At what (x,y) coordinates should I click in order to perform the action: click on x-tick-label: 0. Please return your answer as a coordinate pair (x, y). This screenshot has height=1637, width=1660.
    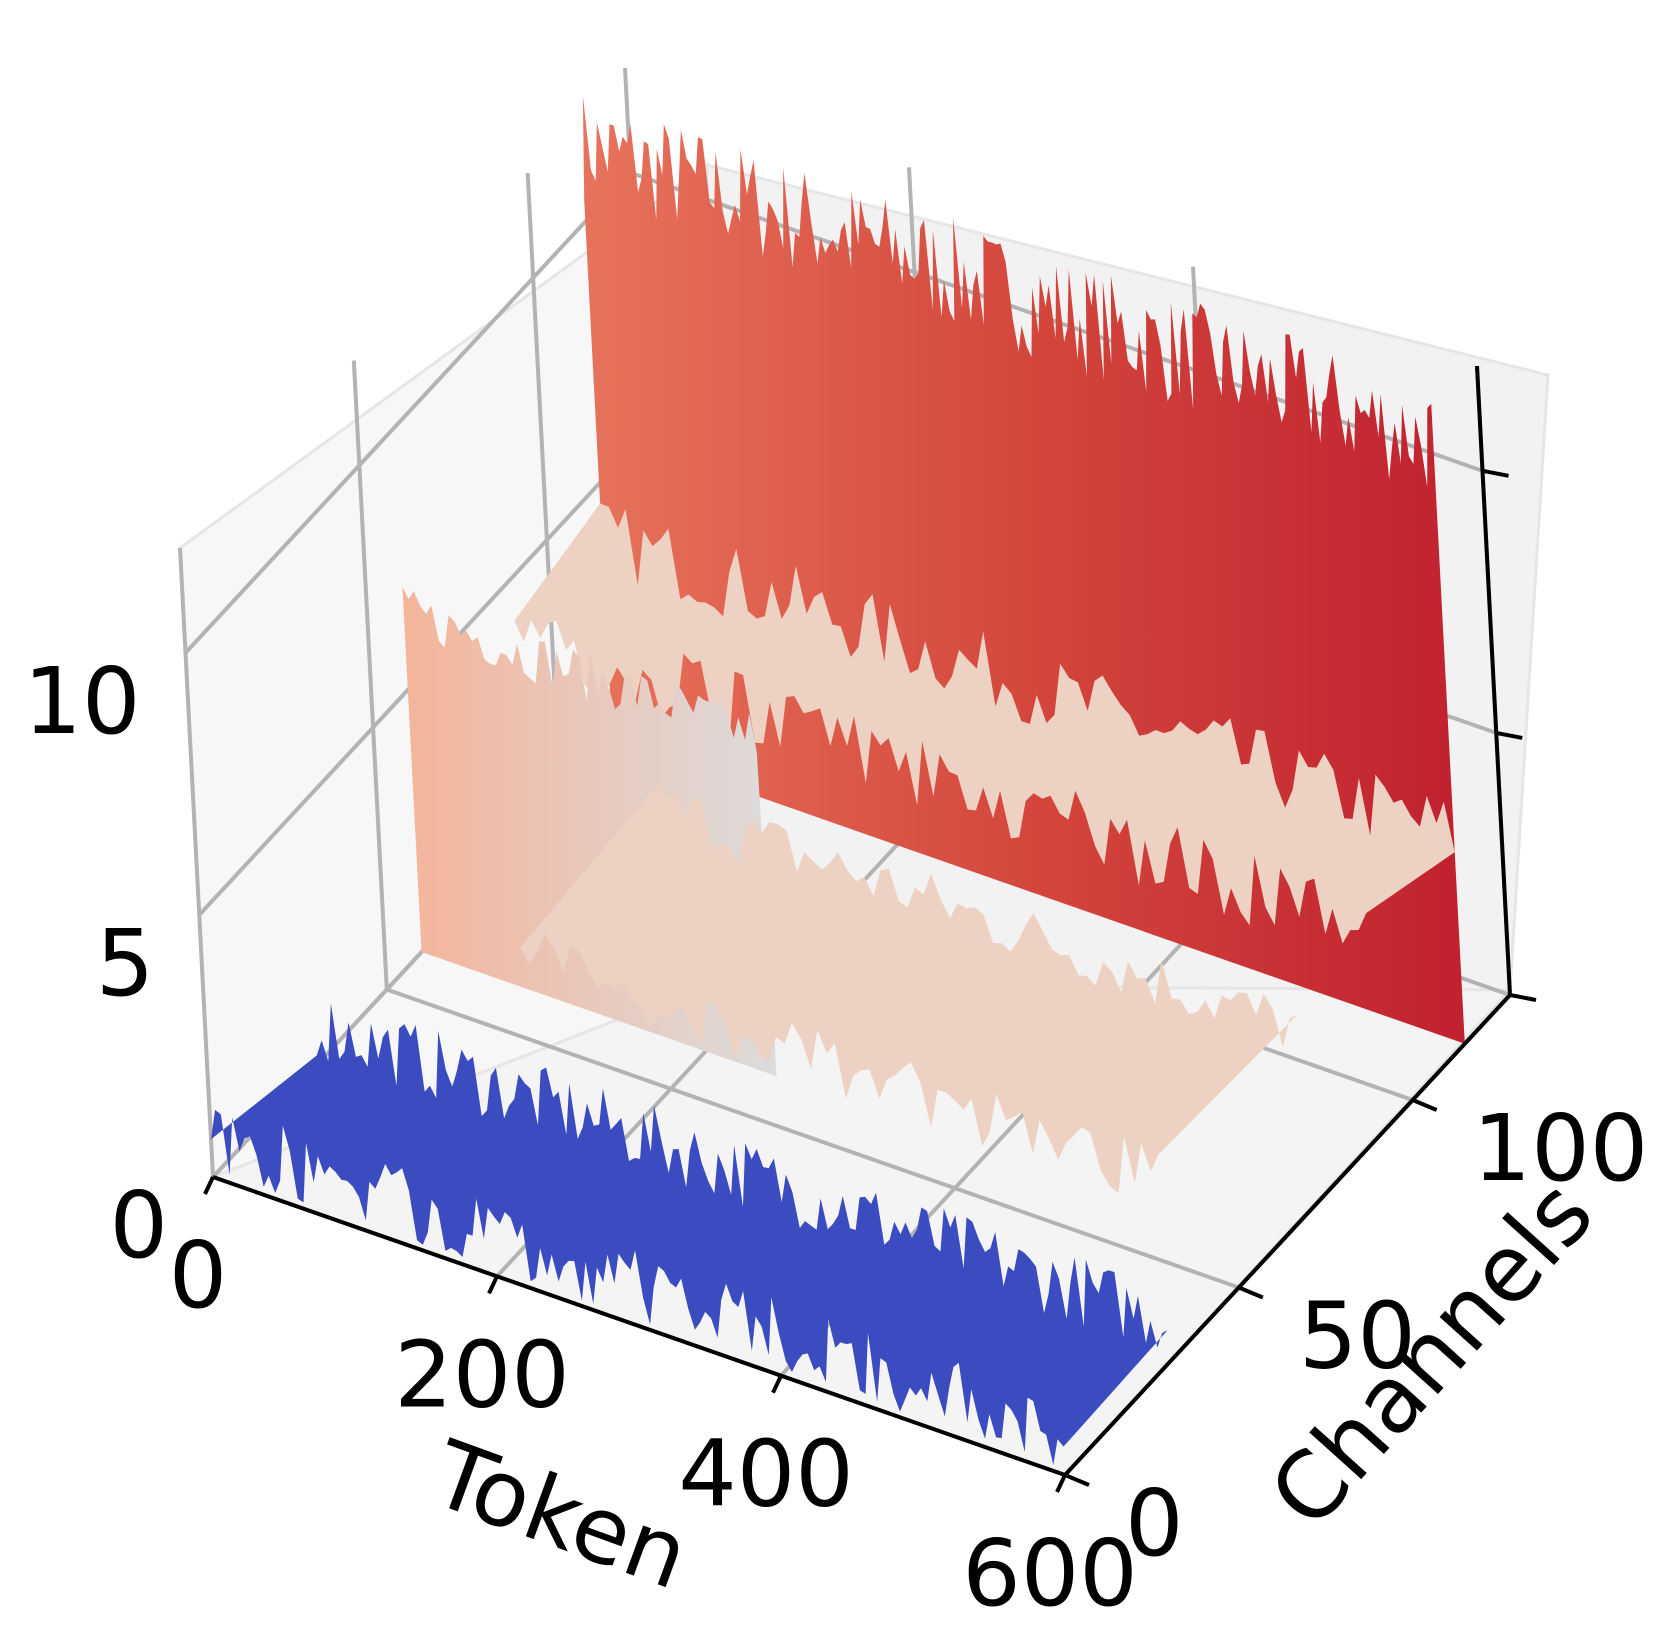
    Looking at the image, I should click on (198, 1275).